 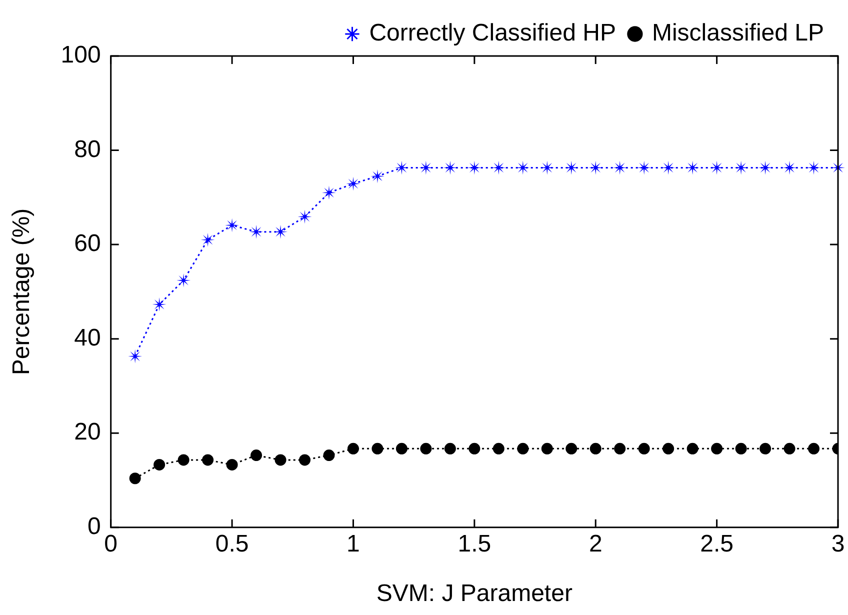 What do you see at coordinates (353, 544) in the screenshot?
I see `x-tick-label: 1` at bounding box center [353, 544].